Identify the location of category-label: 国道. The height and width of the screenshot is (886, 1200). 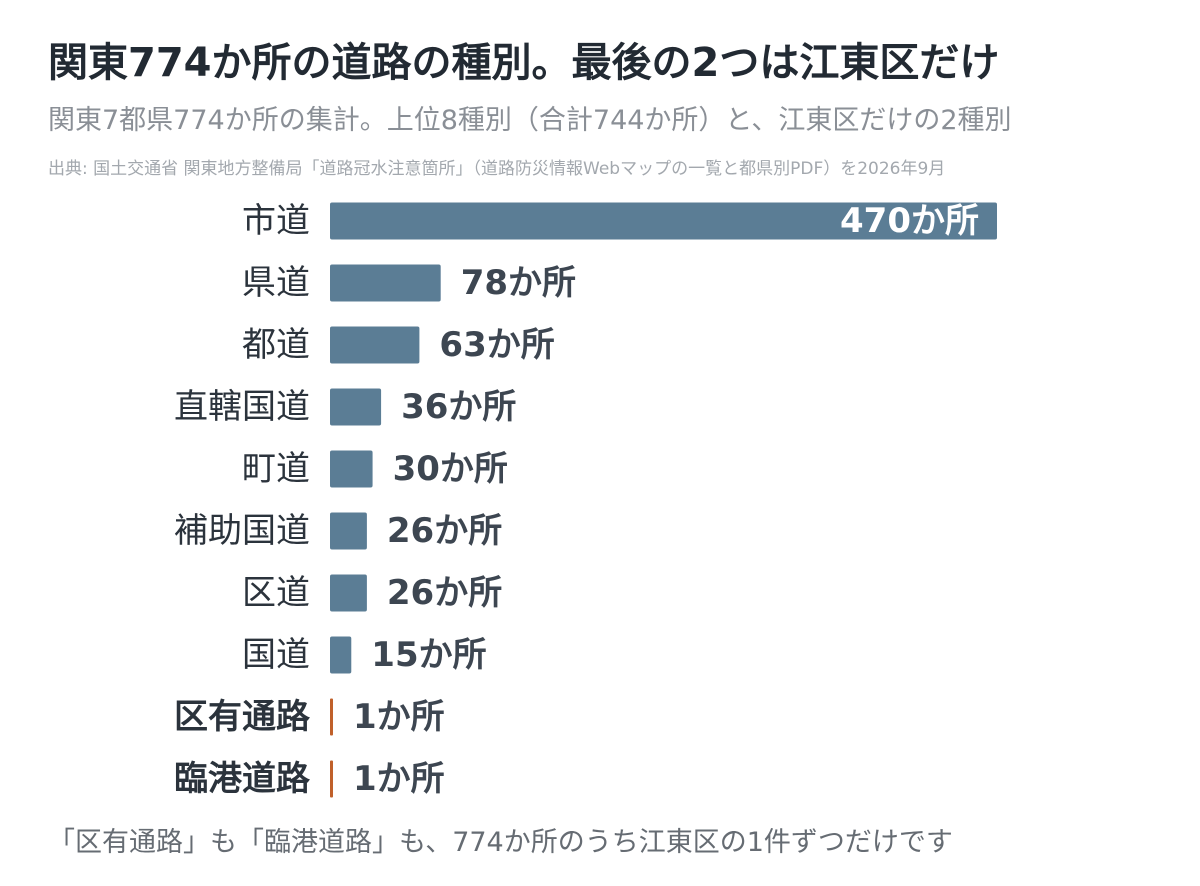
(276, 655).